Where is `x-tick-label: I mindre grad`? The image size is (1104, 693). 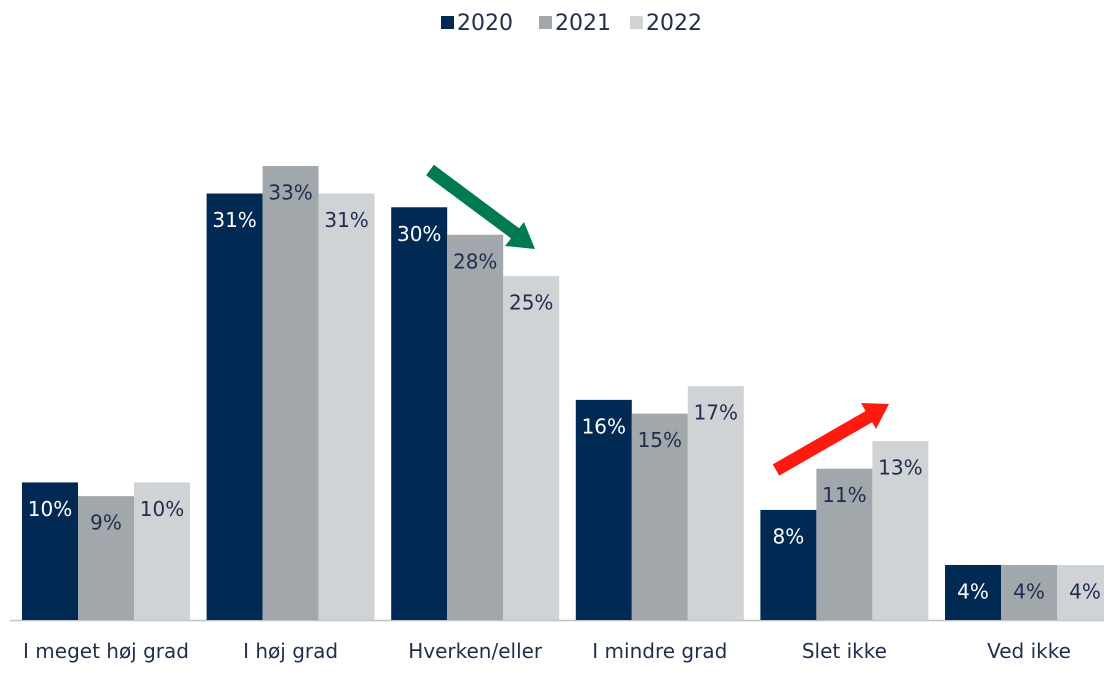 x-tick-label: I mindre grad is located at coordinates (660, 651).